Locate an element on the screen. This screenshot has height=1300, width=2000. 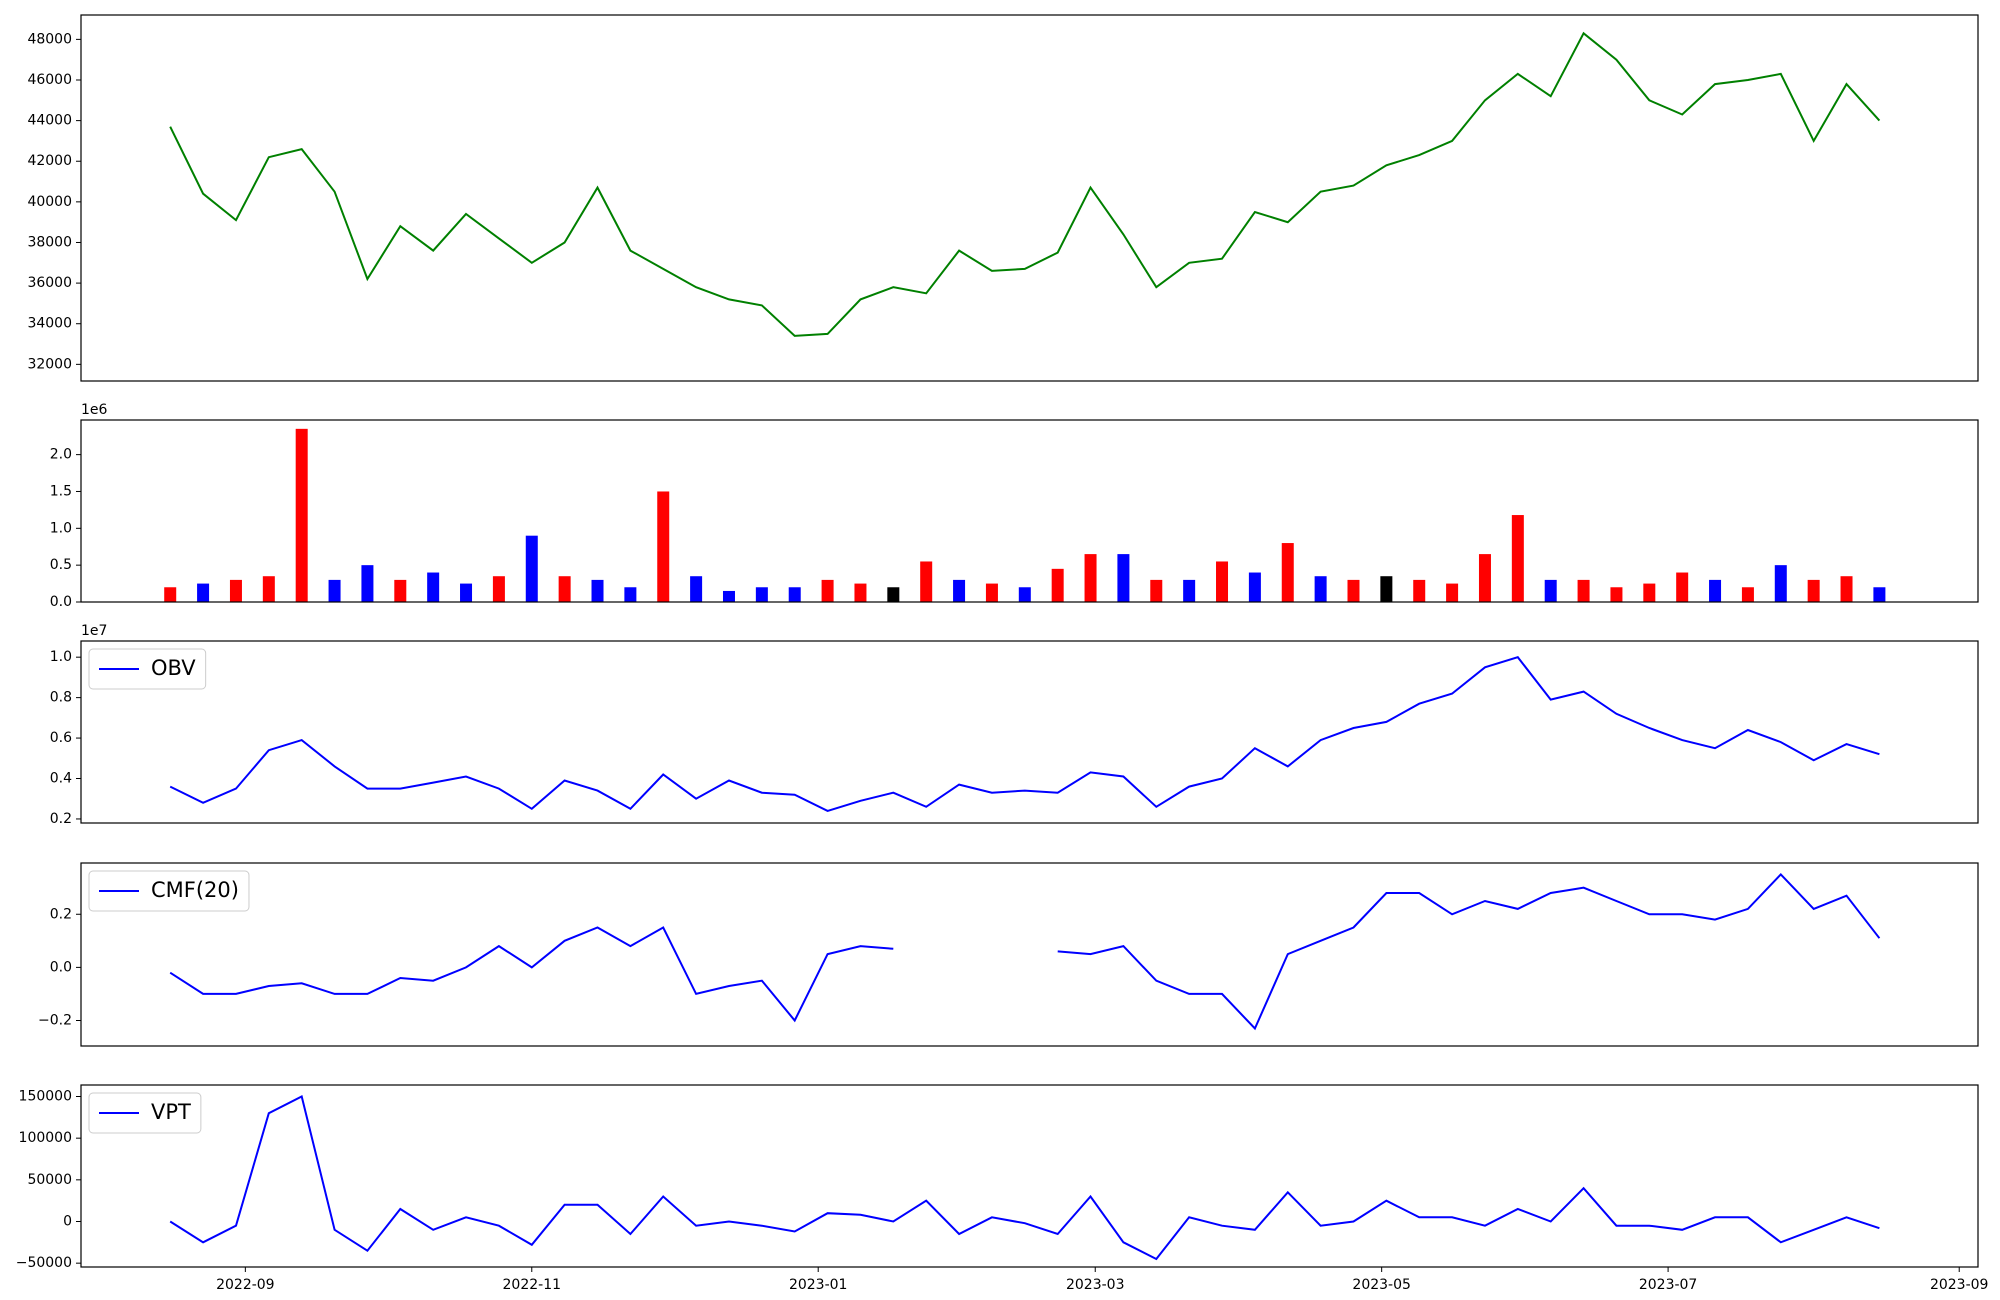
y-tick-label: −50000 is located at coordinates (44, 1263).